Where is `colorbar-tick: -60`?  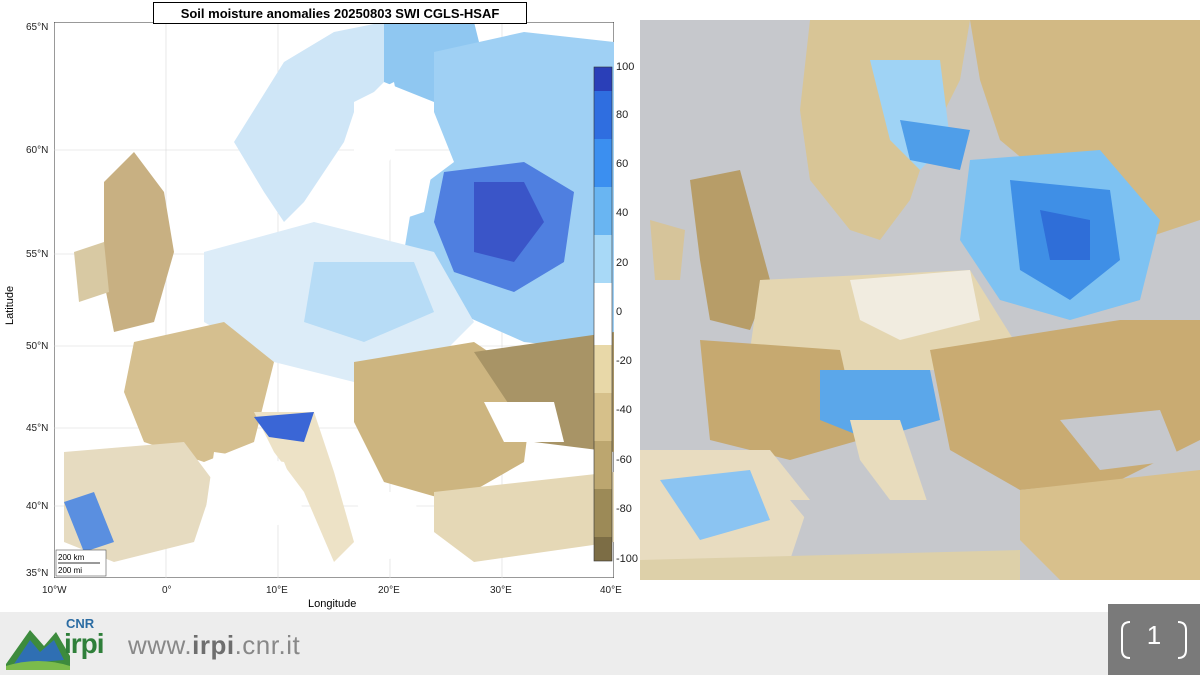 colorbar-tick: -60 is located at coordinates (624, 460).